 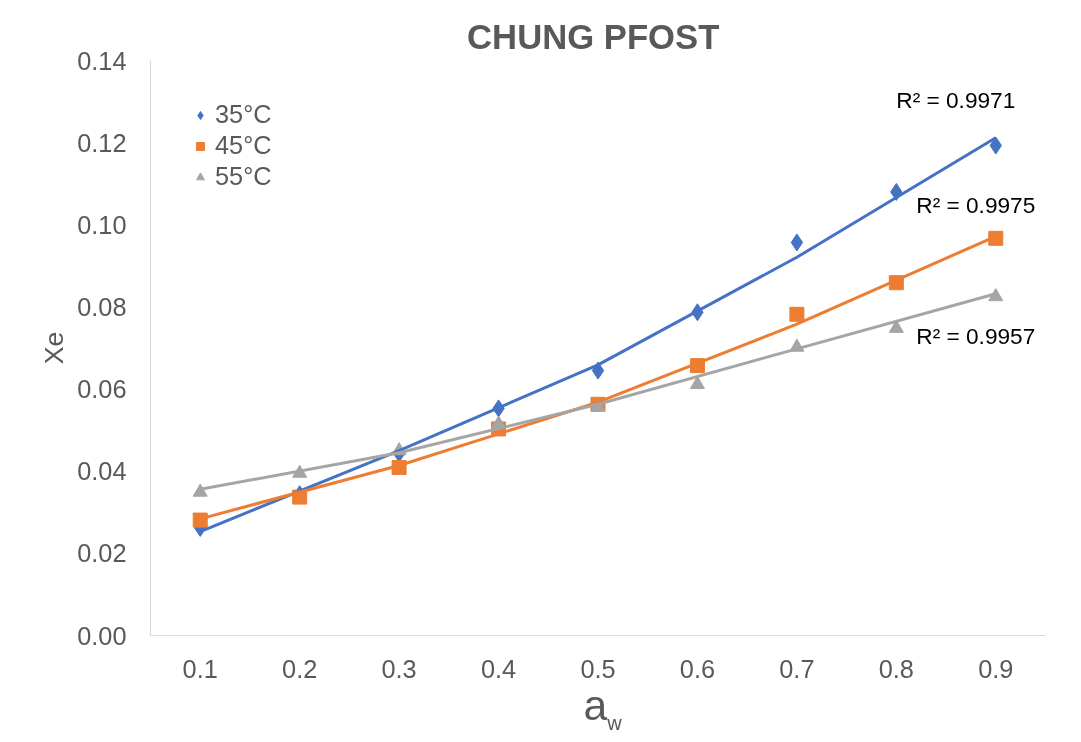 What do you see at coordinates (243, 176) in the screenshot?
I see `legend-label: 55°C` at bounding box center [243, 176].